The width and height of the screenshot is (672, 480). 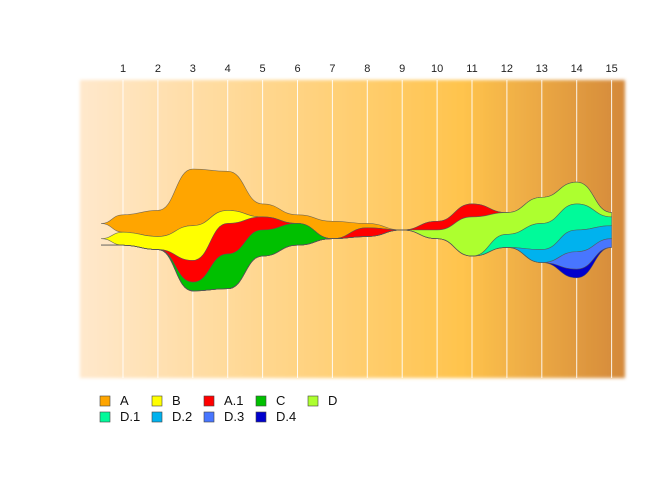 I want to click on x-tick-label: 12, so click(x=507, y=69).